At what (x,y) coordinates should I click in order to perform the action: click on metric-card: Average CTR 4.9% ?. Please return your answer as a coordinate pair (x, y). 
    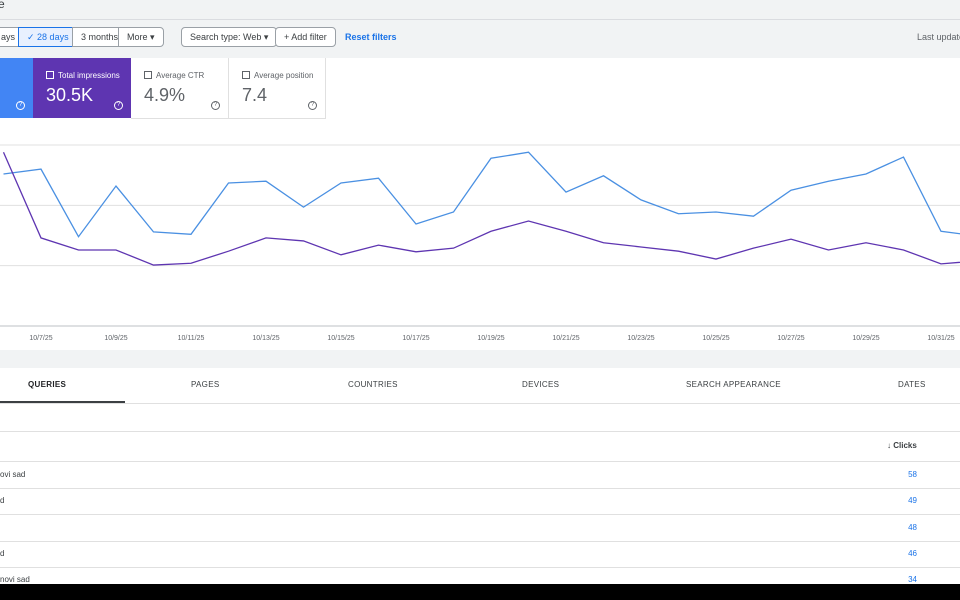
    Looking at the image, I should click on (180, 88).